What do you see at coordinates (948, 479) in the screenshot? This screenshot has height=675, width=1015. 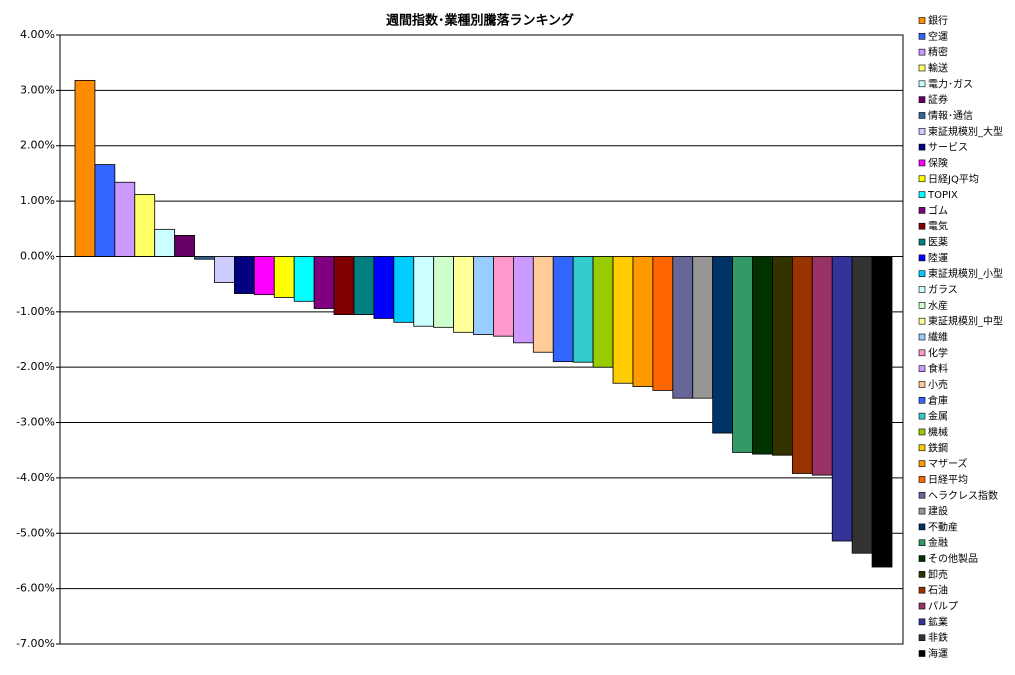 I see `legend-label: 日経平均` at bounding box center [948, 479].